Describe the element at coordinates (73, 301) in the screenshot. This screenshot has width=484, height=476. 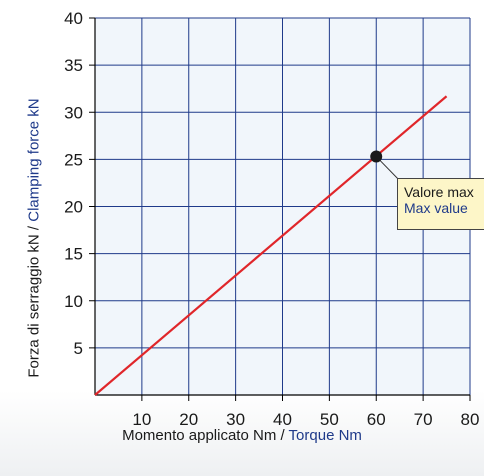
I see `y-tick-label: 10` at that location.